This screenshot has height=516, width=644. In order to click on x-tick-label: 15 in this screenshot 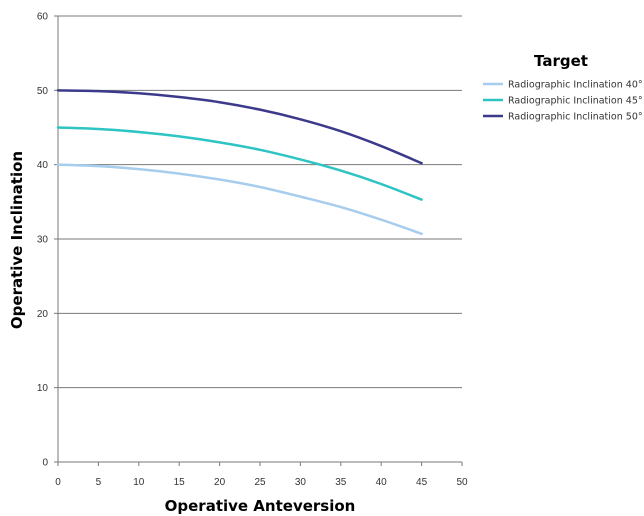, I will do `click(180, 482)`.